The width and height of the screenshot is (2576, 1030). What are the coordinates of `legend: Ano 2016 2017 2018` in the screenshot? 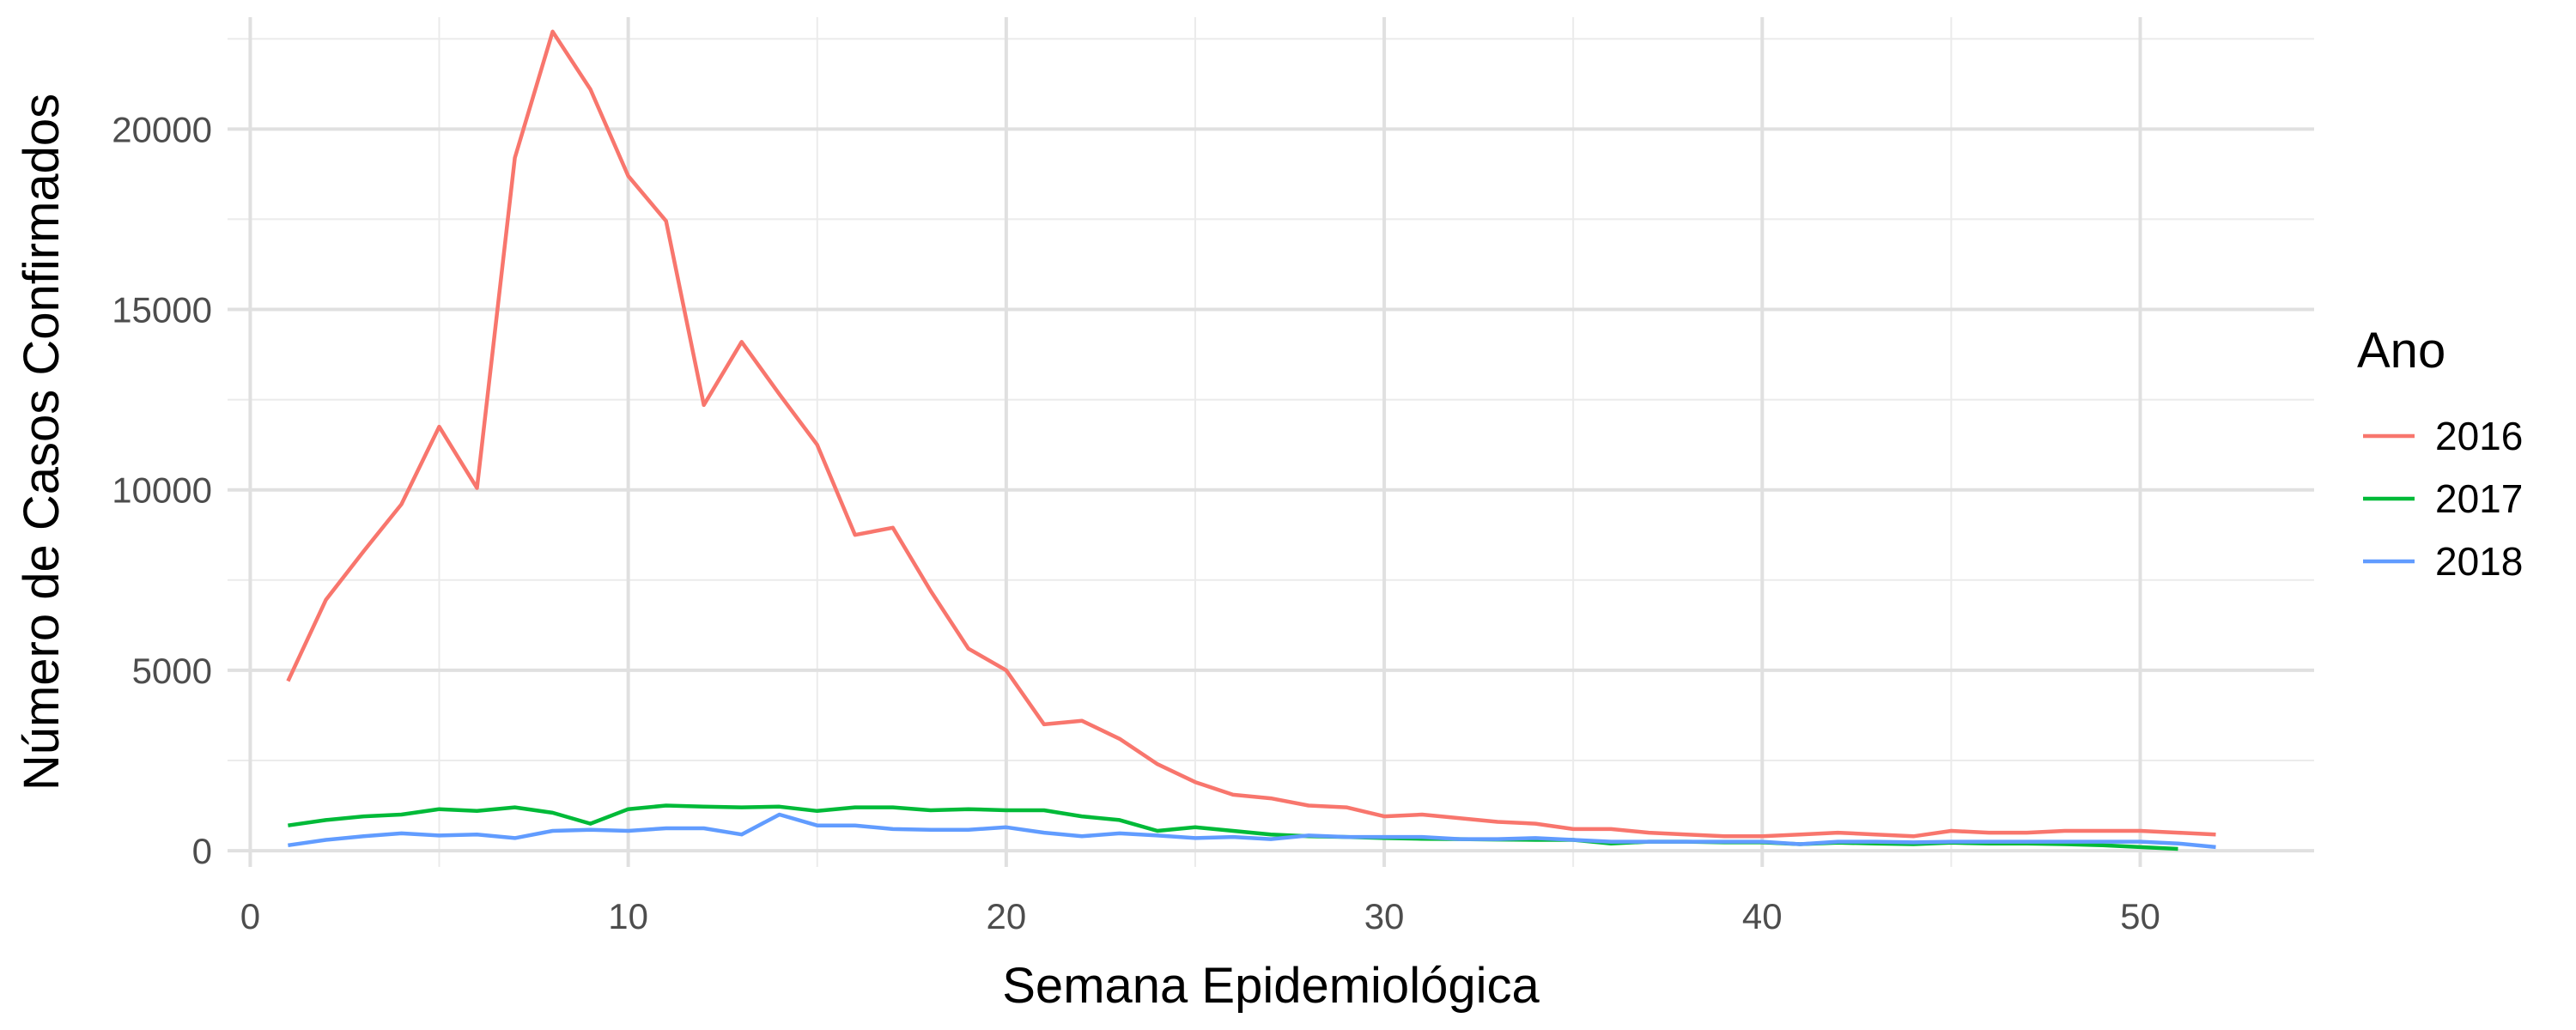 It's located at (2440, 453).